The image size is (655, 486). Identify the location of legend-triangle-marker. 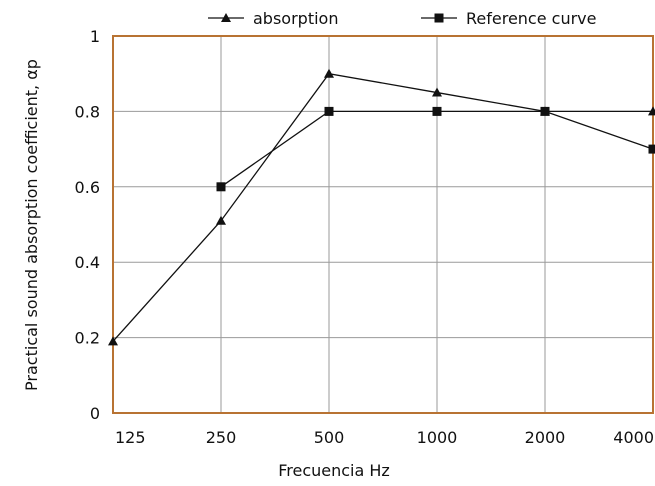
(226, 17).